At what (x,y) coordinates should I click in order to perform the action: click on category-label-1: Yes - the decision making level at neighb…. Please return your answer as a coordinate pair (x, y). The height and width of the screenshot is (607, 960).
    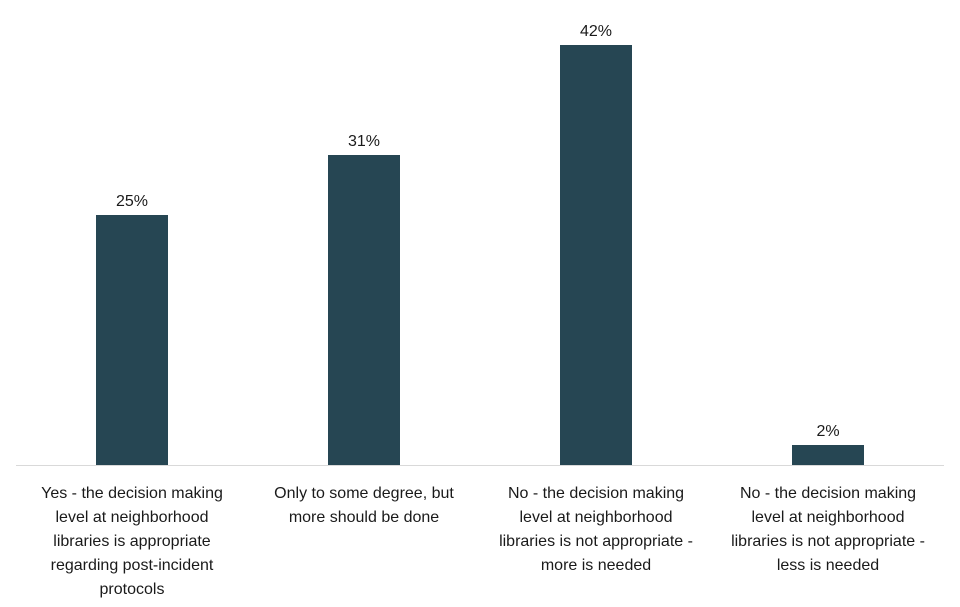
    Looking at the image, I should click on (132, 542).